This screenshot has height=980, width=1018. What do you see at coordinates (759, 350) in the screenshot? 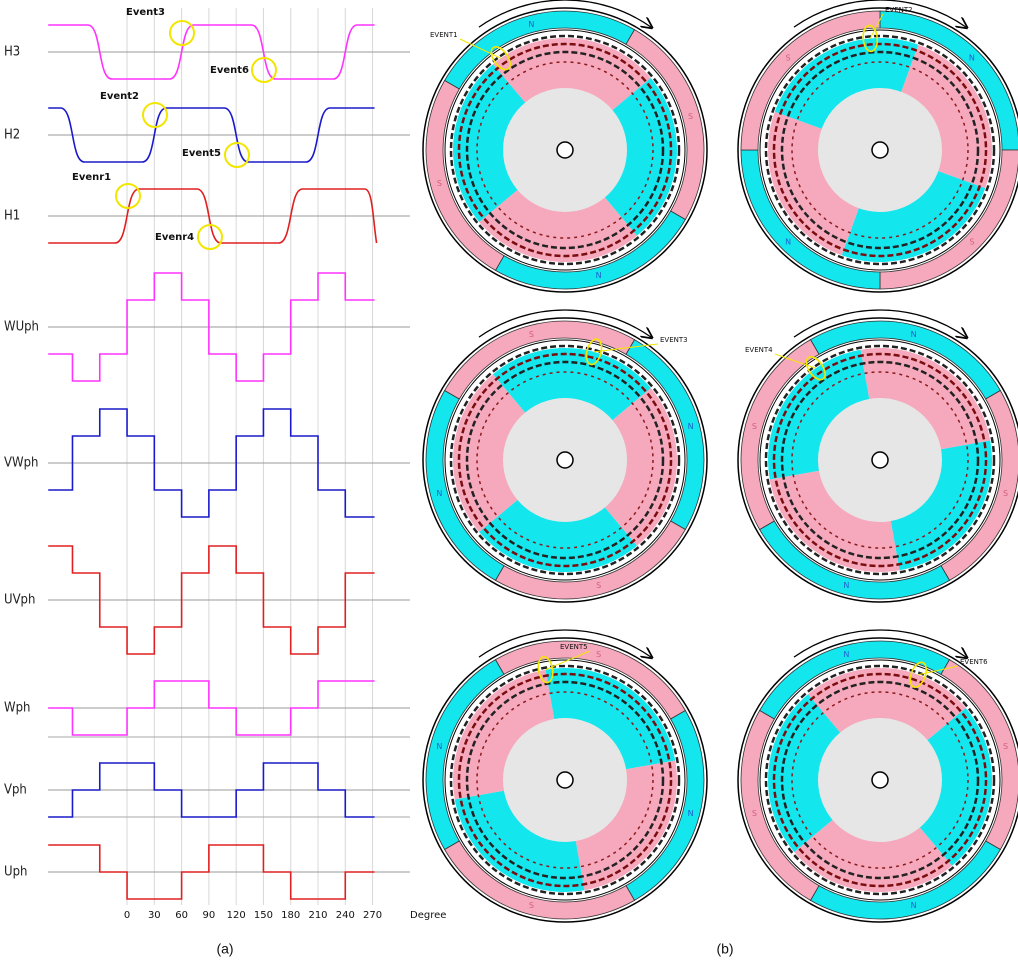
I see `event-label: EVENT4` at bounding box center [759, 350].